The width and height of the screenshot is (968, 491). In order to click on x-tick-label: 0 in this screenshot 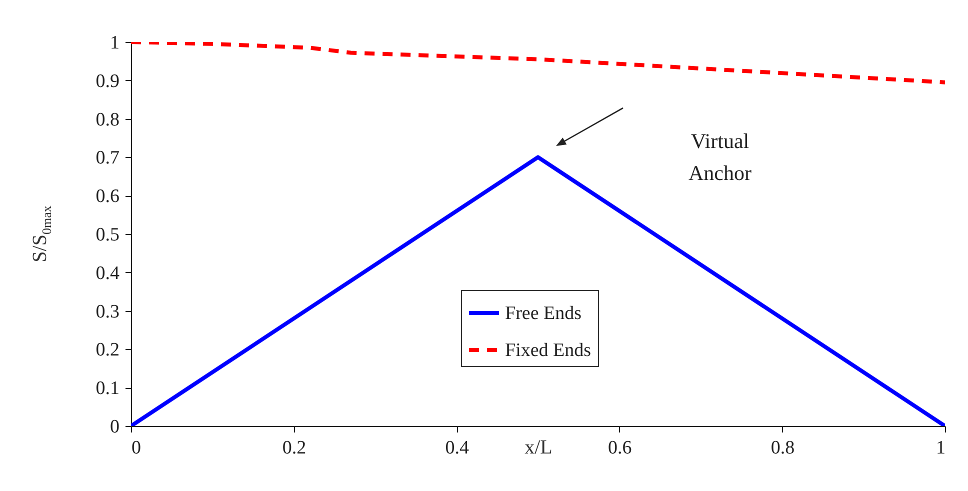, I will do `click(136, 448)`.